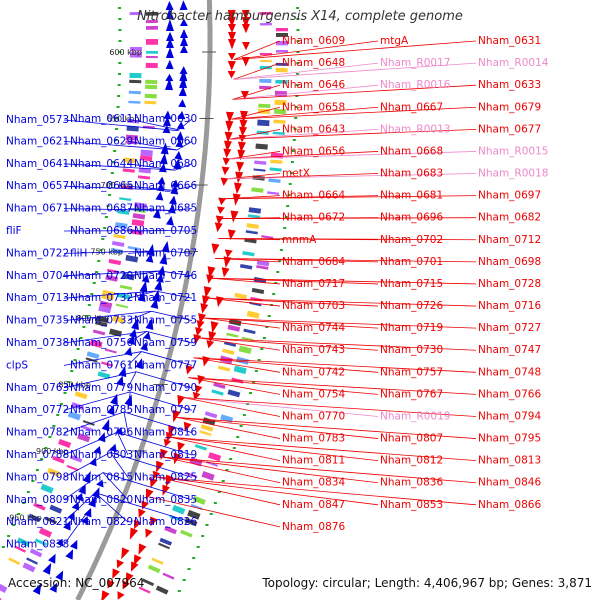 The width and height of the screenshot is (600, 600). Describe the element at coordinates (117, 185) in the screenshot. I see `kbp-label: 700 kbp` at that location.